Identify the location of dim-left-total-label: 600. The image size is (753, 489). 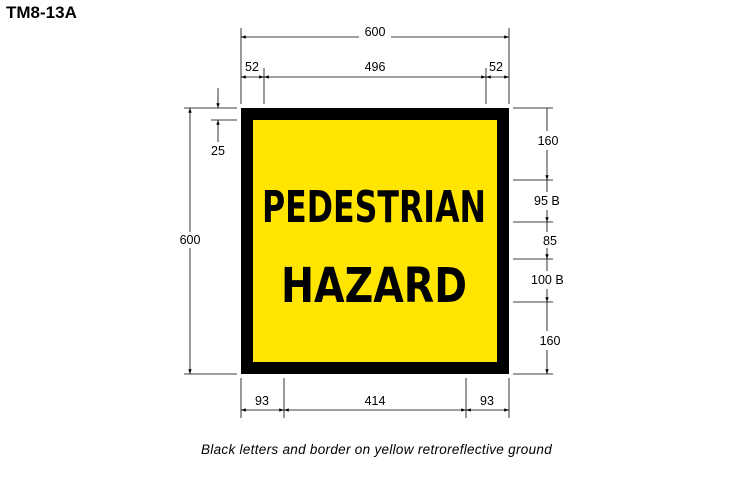
(190, 240).